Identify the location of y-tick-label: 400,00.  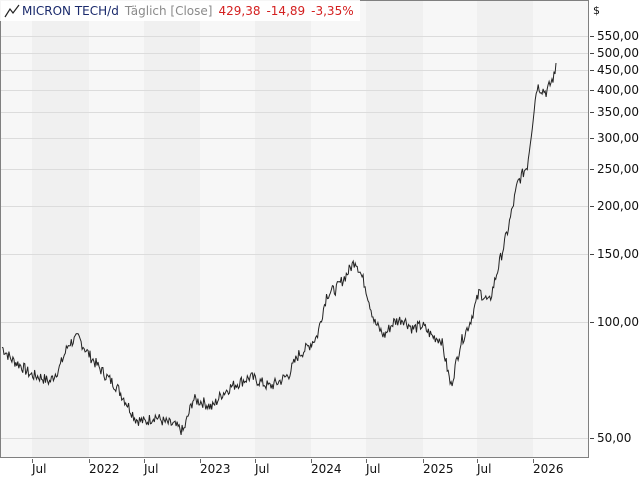
(618, 90).